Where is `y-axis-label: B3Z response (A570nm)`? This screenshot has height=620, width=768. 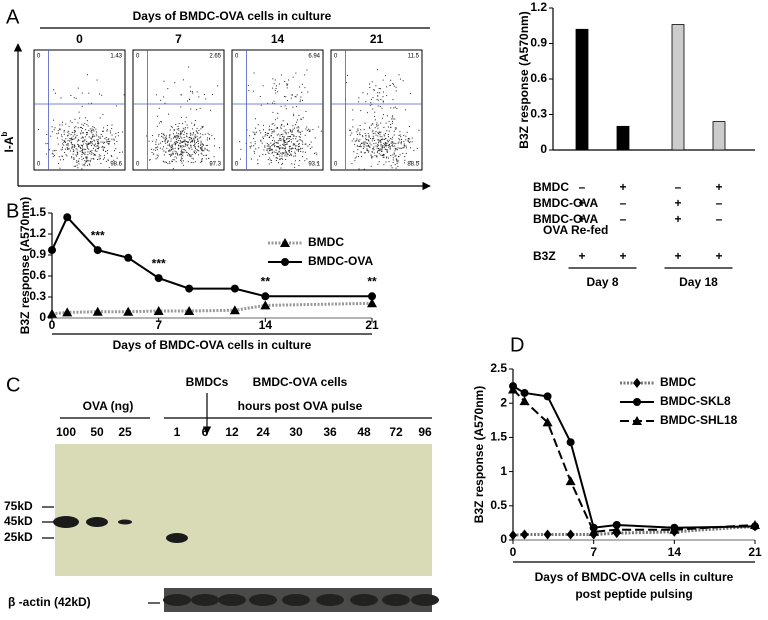
y-axis-label: B3Z response (A570nm) is located at coordinates (25, 265).